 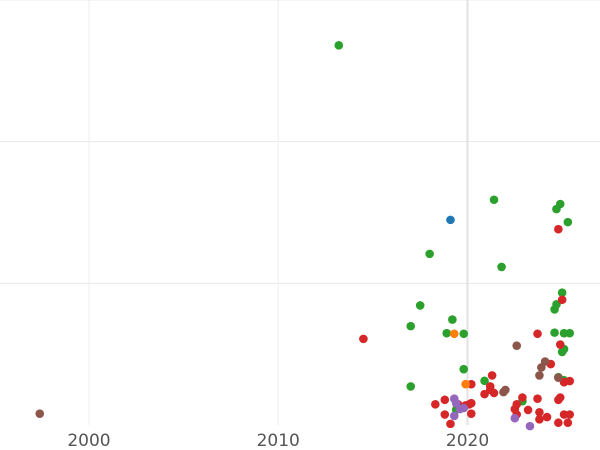 I want to click on data-point-blue, so click(x=450, y=220).